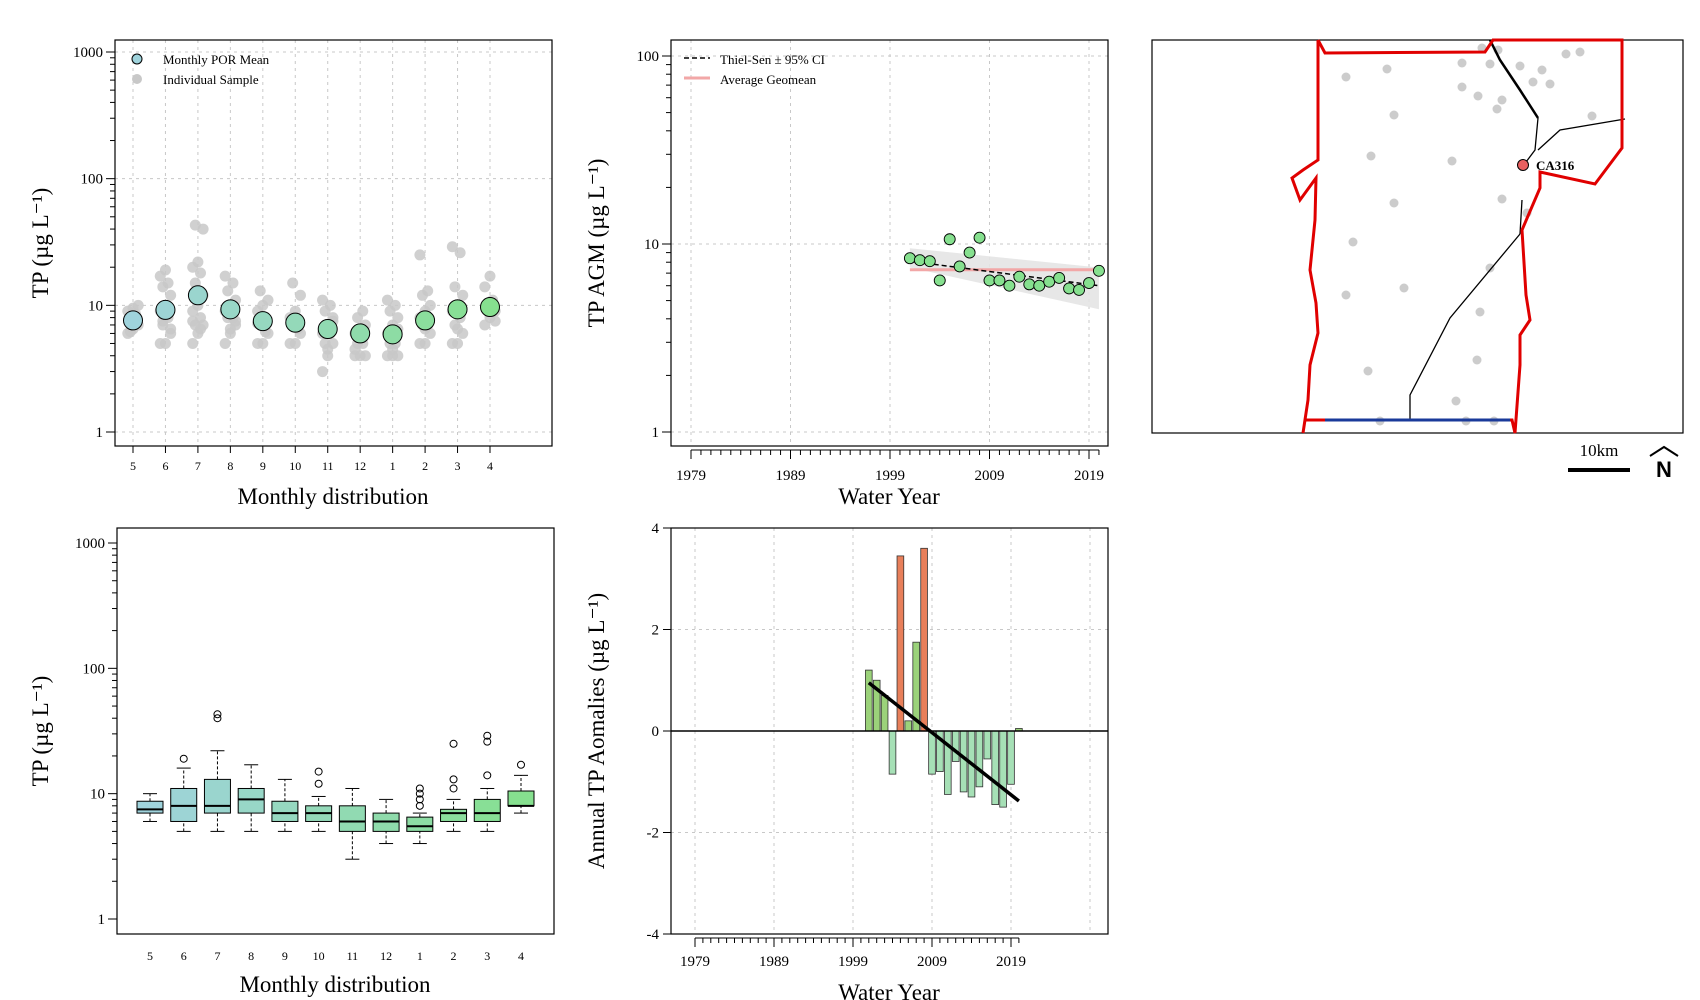  I want to click on monthly-mean-xlabel: Monthly distribution, so click(333, 496).